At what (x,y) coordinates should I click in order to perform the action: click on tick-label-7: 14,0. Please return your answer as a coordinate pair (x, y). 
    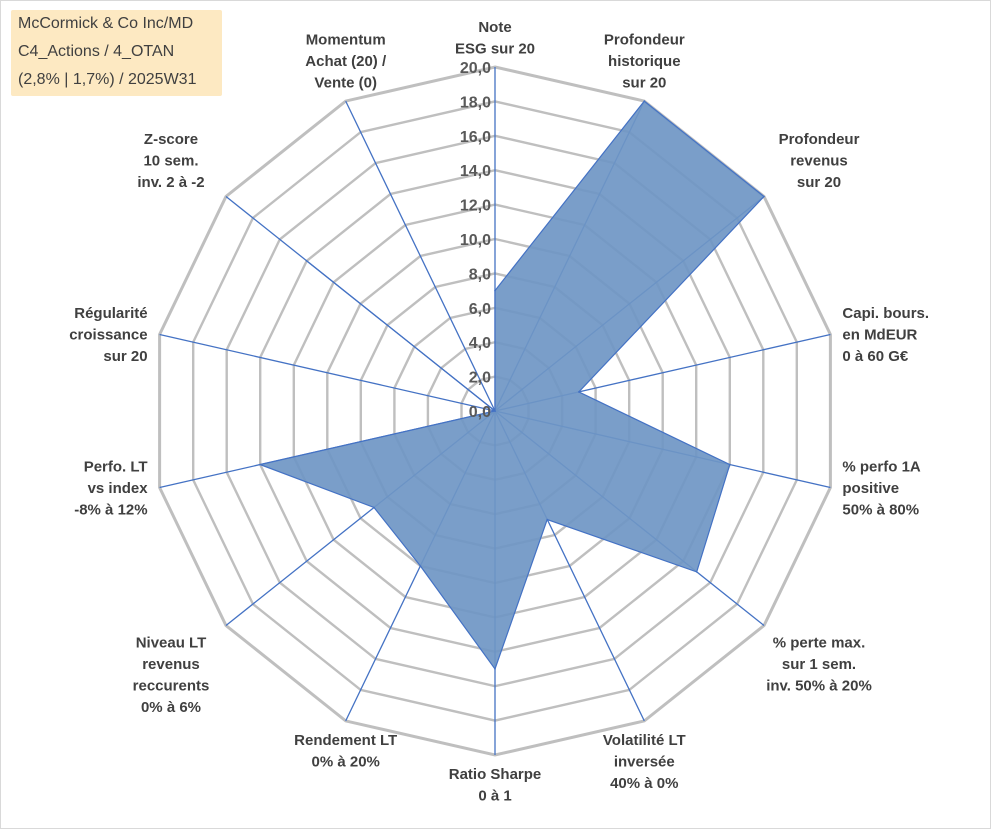
    Looking at the image, I should click on (475, 171).